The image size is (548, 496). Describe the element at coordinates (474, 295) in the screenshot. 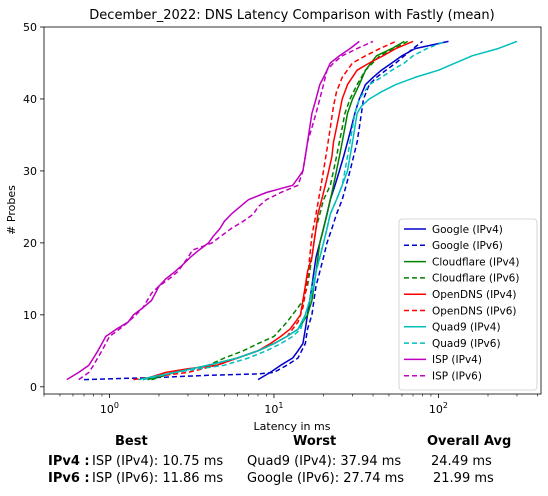

I see `legend-label: OpenDNS (IPv4)` at that location.